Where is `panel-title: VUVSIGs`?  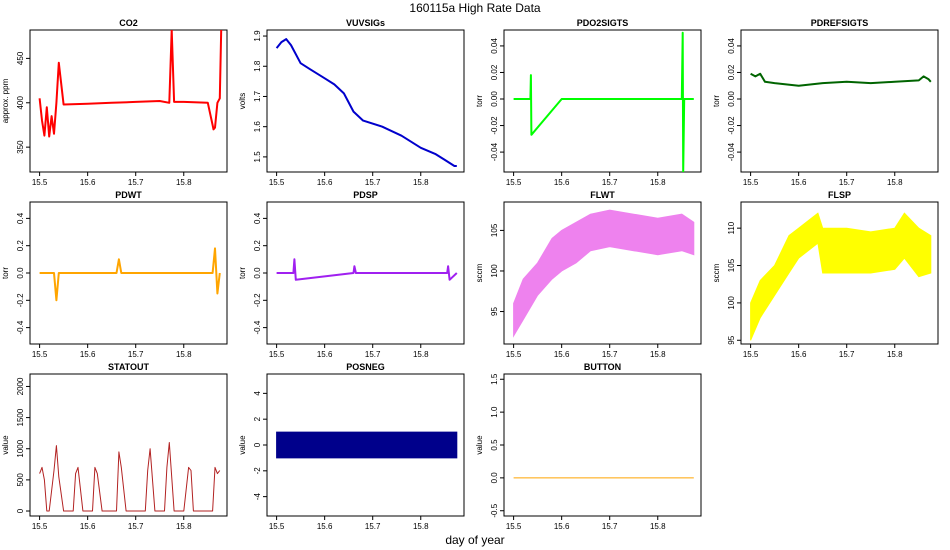
panel-title: VUVSIGs is located at coordinates (365, 23).